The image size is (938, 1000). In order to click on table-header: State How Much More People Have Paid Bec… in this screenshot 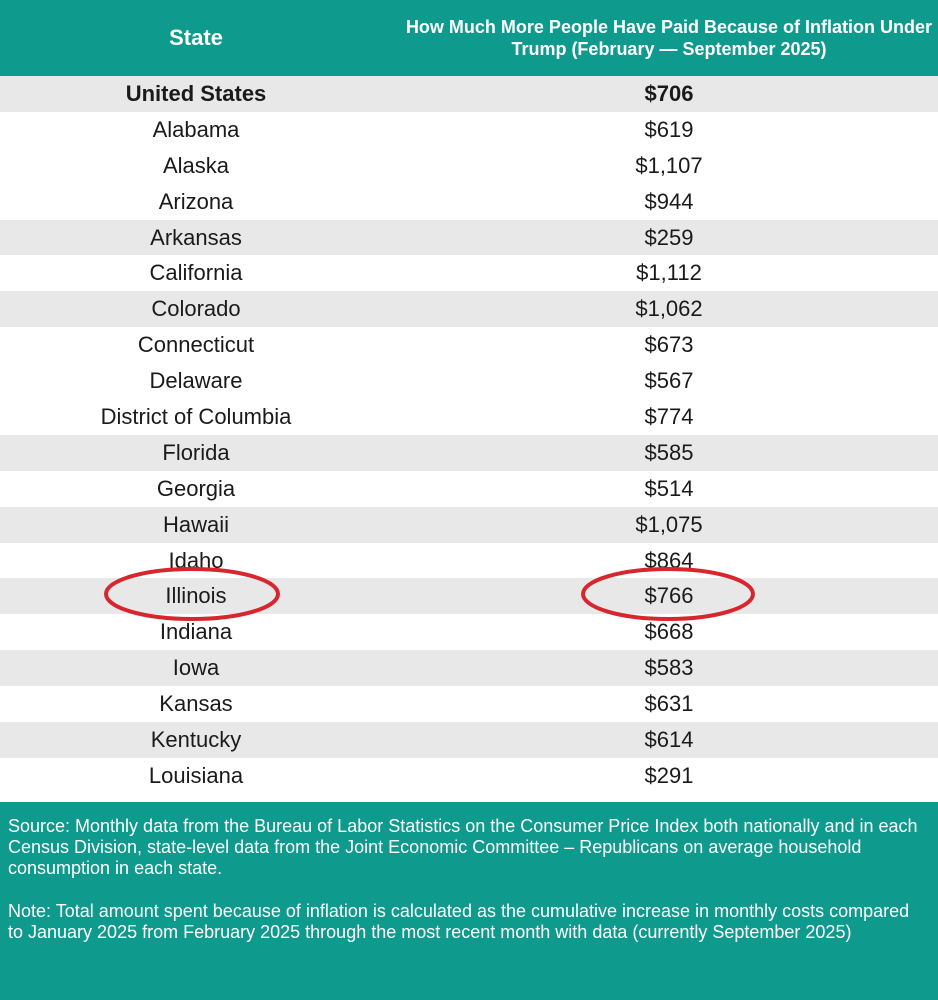, I will do `click(469, 38)`.